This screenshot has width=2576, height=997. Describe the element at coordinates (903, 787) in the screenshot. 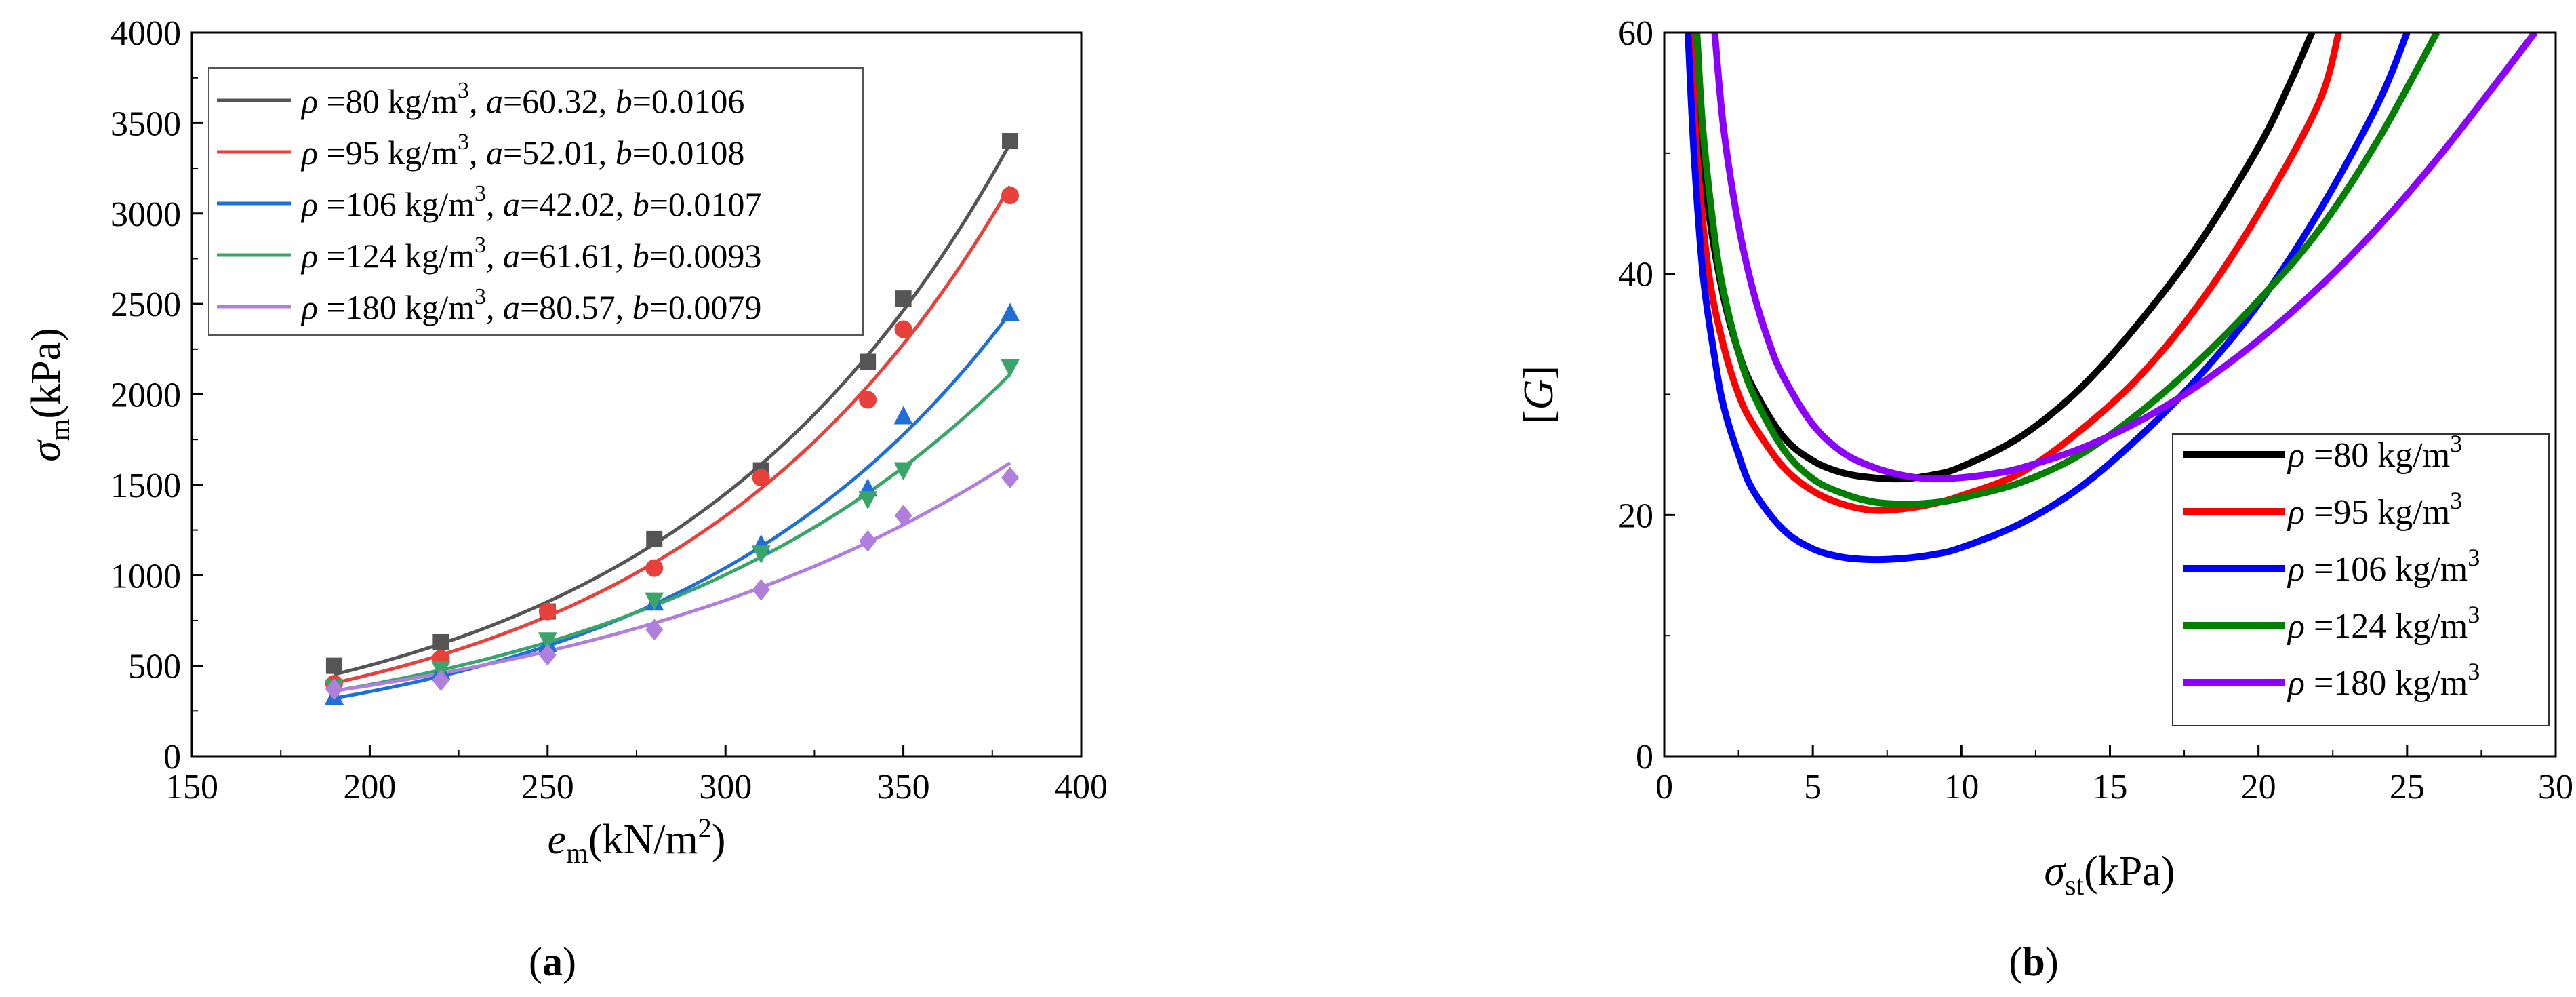

I see `panel-a-x-tick-label: 350` at that location.